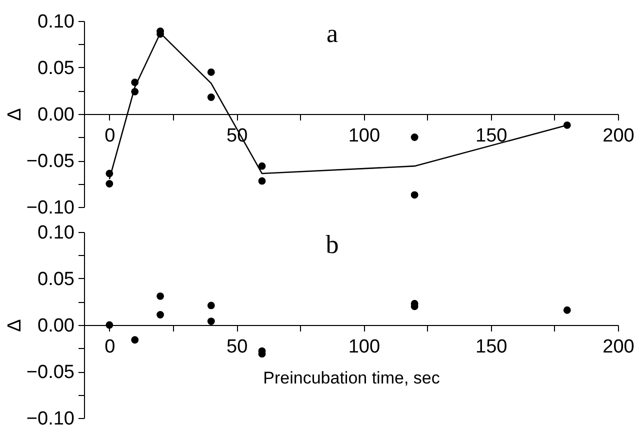  I want to click on x-axis-title: Preincubation time, sec, so click(351, 378).